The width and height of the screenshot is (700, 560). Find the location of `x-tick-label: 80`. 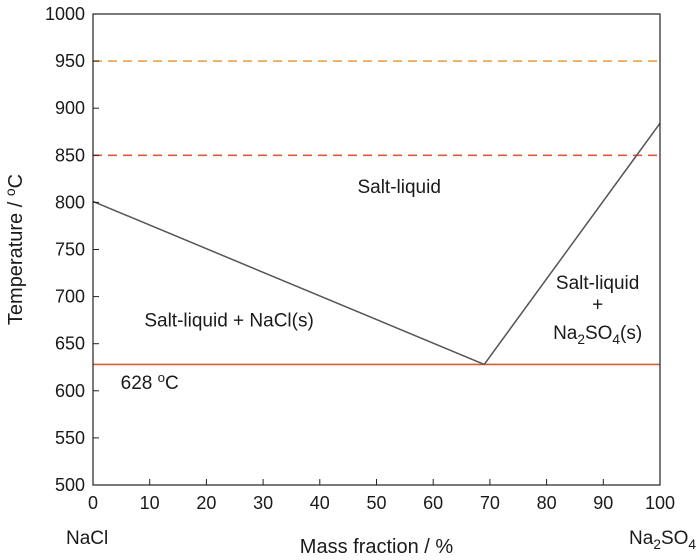

x-tick-label: 80 is located at coordinates (547, 503).